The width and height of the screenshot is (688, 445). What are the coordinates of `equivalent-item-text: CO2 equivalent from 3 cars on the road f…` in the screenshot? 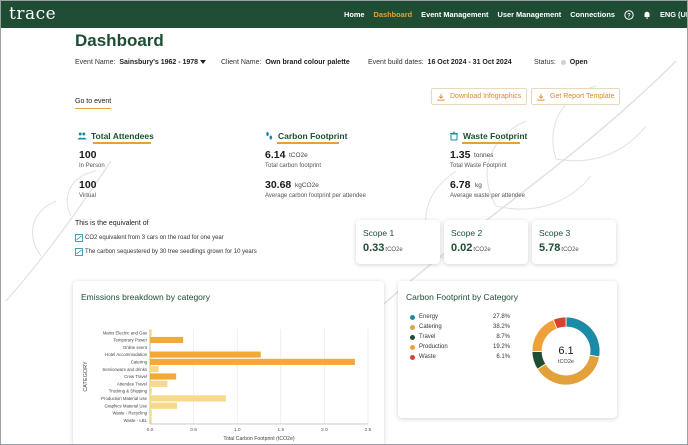 It's located at (154, 238).